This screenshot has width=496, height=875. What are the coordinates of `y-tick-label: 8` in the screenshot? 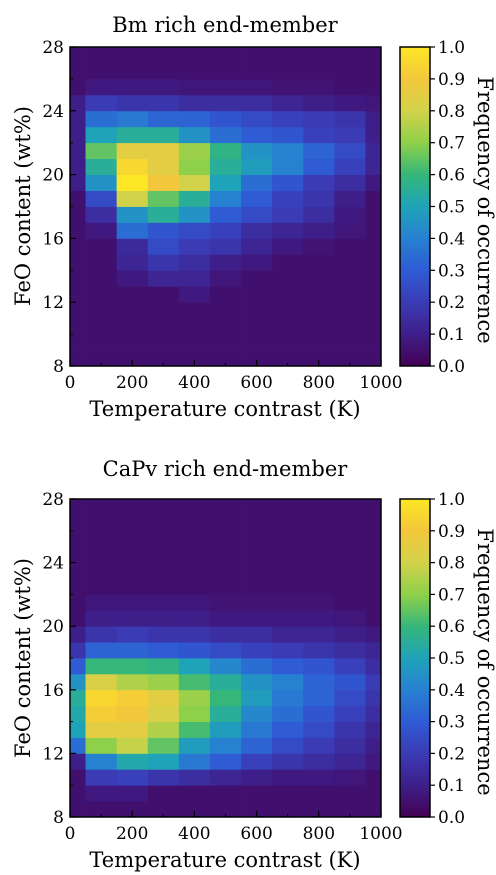 It's located at (58, 367).